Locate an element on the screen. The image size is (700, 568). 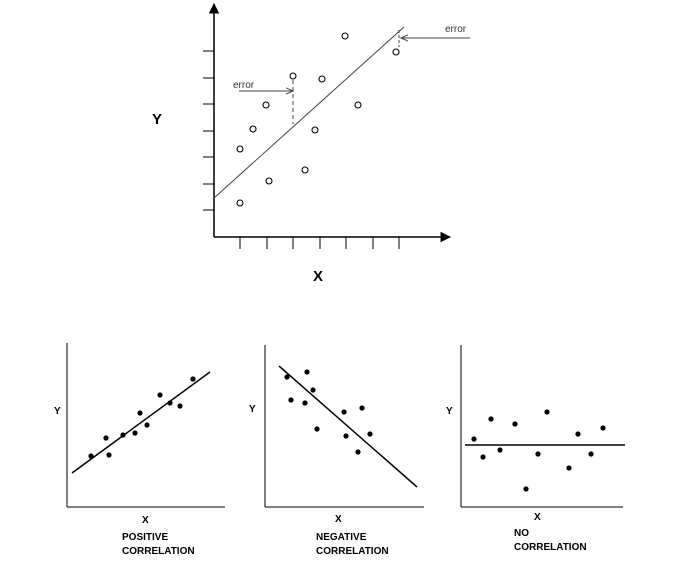
error-label-right: error is located at coordinates (456, 29).